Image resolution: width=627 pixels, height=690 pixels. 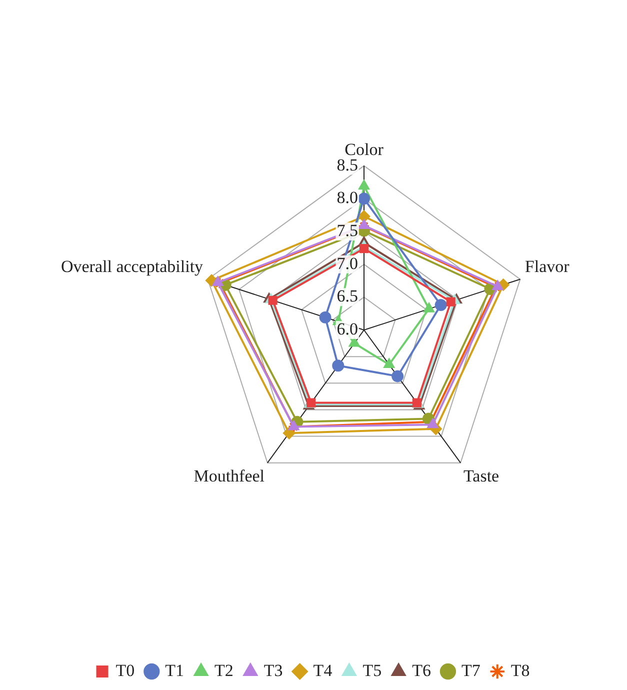 I want to click on y-tick-label: 7.5, so click(x=347, y=230).